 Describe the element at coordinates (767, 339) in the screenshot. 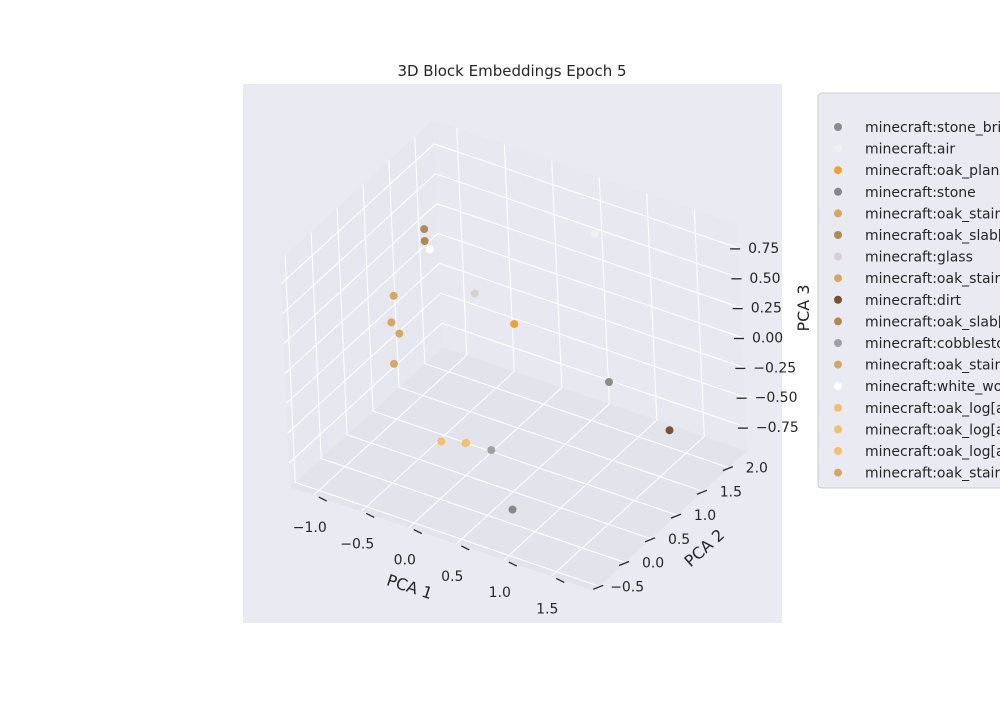

I see `z-tick-label: 0.00` at that location.